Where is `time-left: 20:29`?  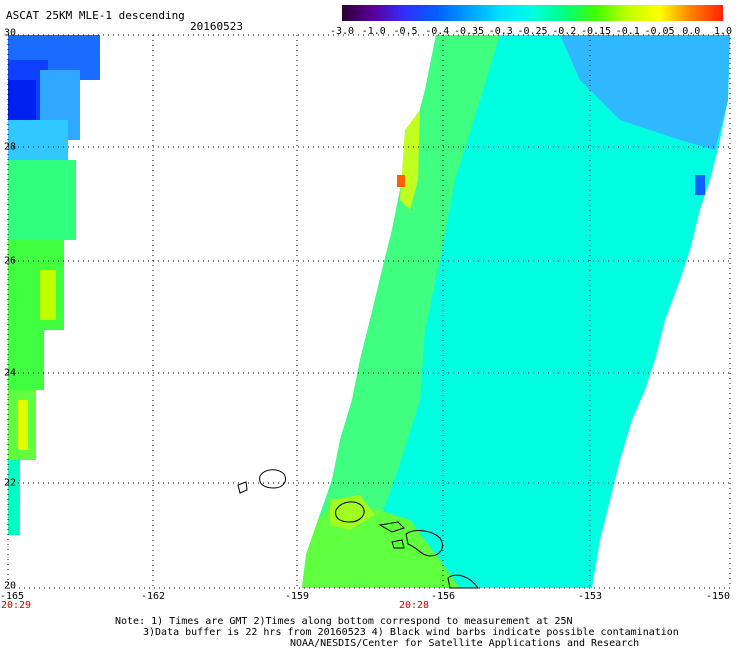 time-left: 20:29 is located at coordinates (16, 605).